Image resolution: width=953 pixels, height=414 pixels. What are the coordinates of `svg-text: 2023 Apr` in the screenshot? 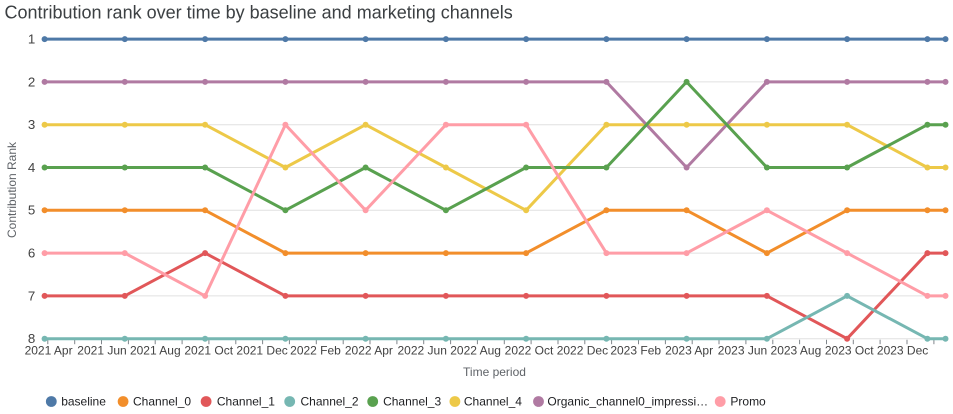 It's located at (689, 351).